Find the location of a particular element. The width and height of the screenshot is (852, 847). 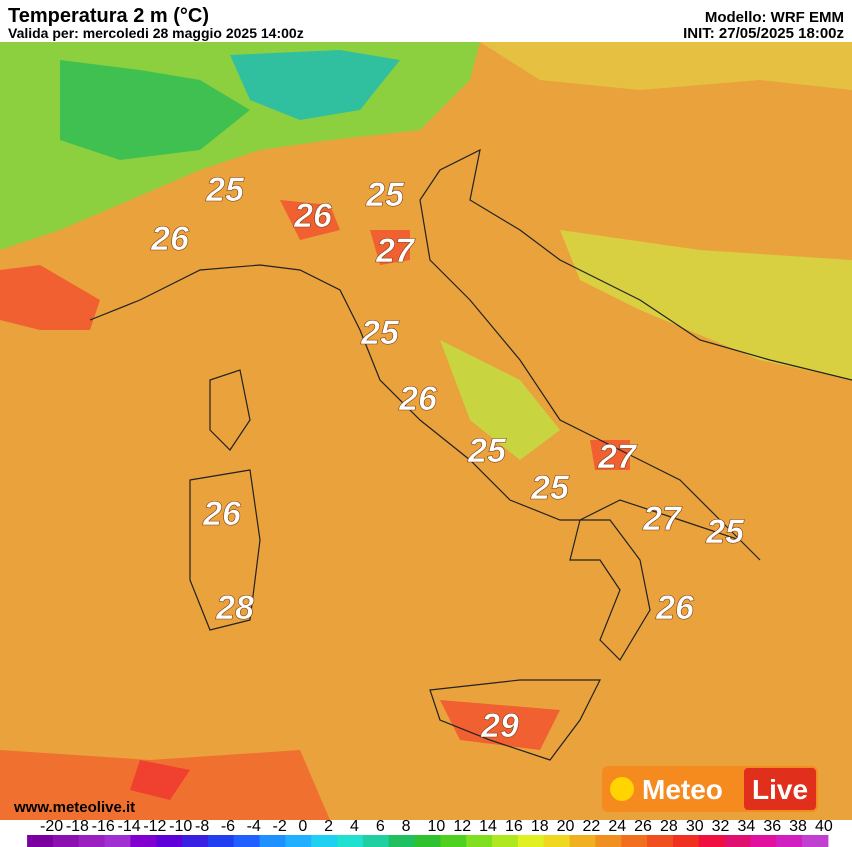

colorbar-label: -20 is located at coordinates (51, 826).